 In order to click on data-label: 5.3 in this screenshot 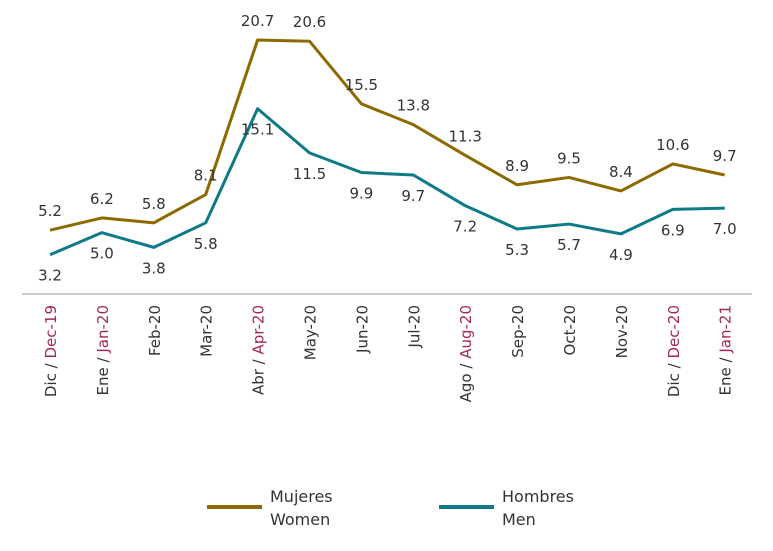, I will do `click(517, 250)`.